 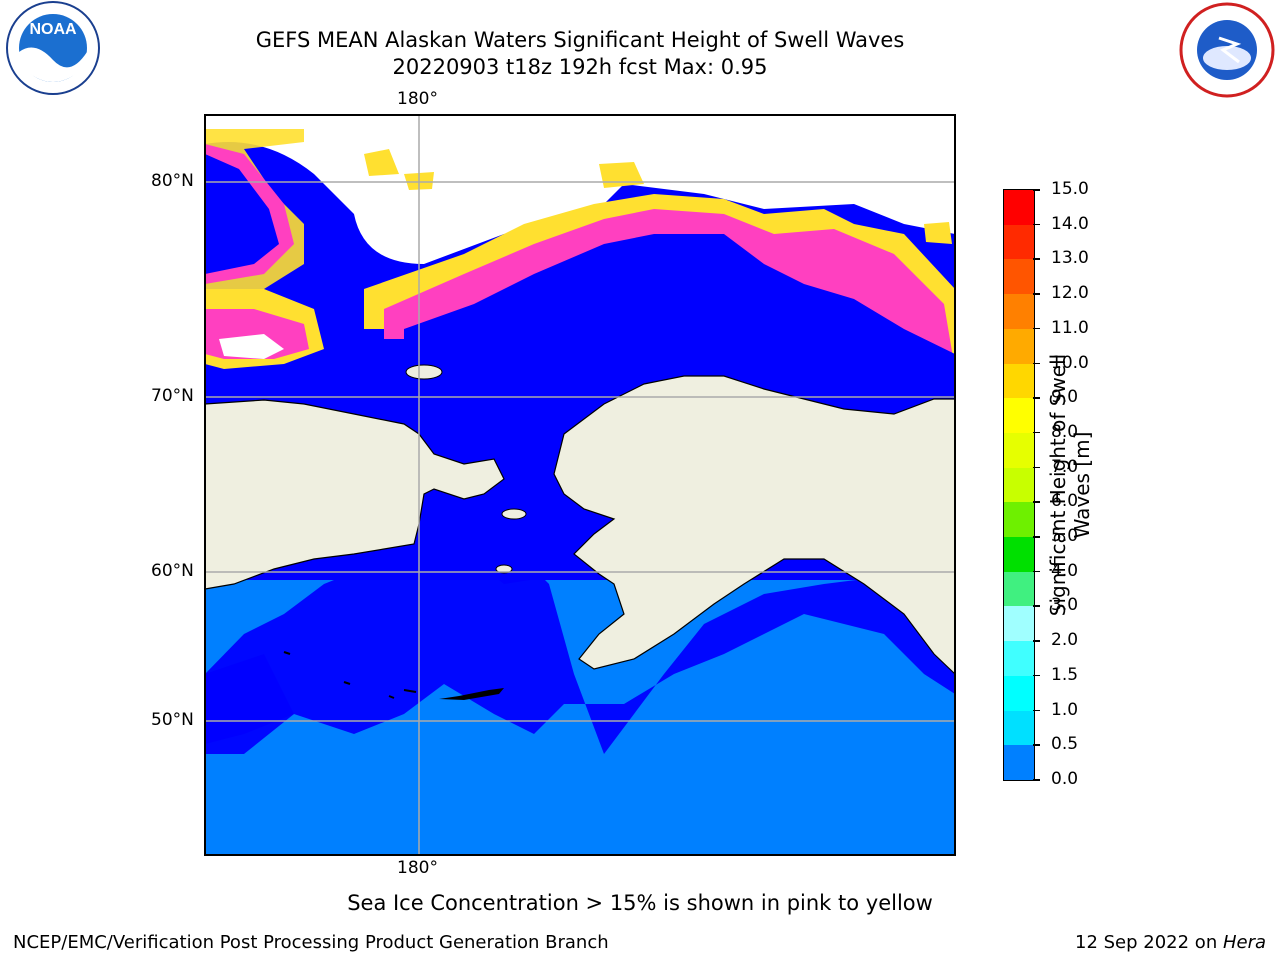 What do you see at coordinates (53, 29) in the screenshot?
I see `noaa-logo-text: NOAA` at bounding box center [53, 29].